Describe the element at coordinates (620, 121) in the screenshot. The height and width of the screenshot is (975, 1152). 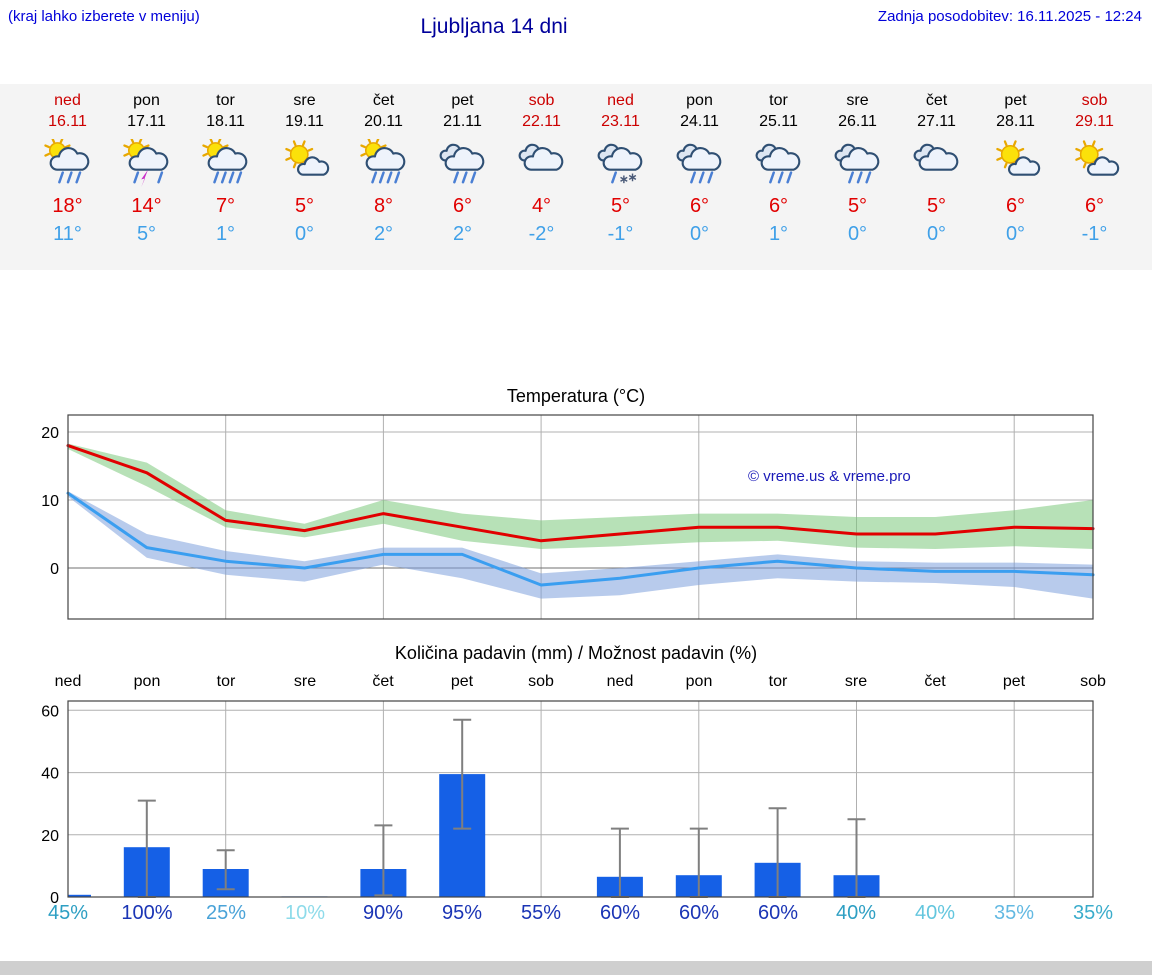
I see `day-date: 23.11` at that location.